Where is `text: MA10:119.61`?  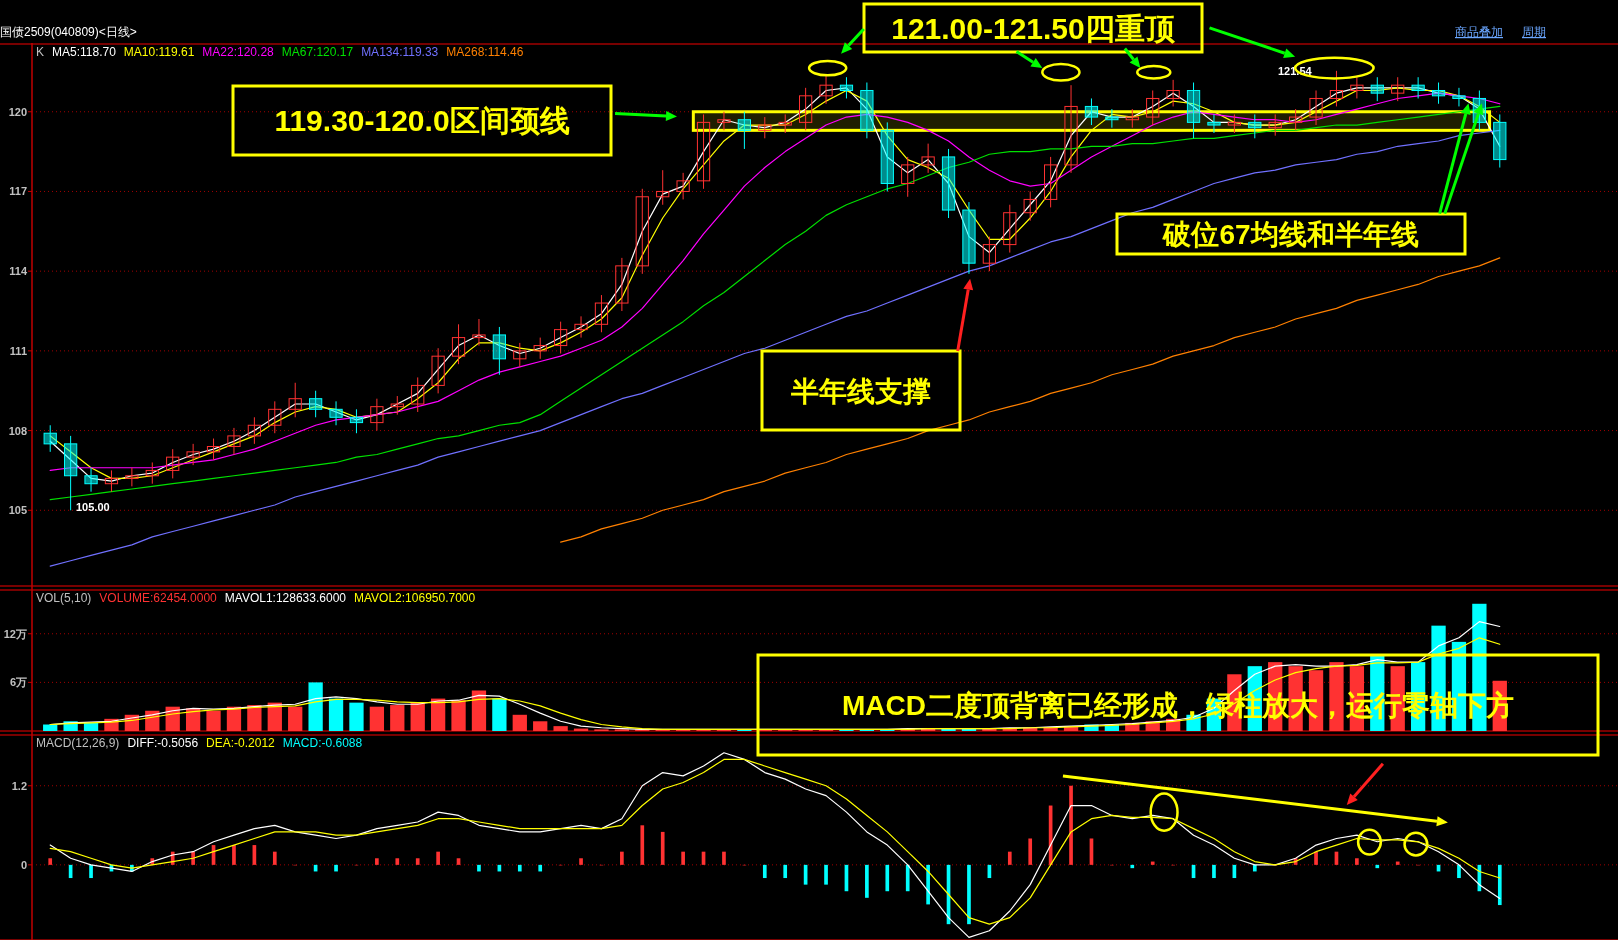 text: MA10:119.61 is located at coordinates (159, 52).